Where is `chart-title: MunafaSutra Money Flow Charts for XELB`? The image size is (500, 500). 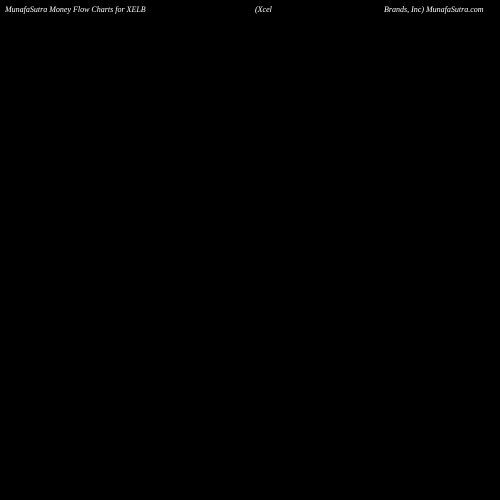
chart-title: MunafaSutra Money Flow Charts for XELB is located at coordinates (75, 9).